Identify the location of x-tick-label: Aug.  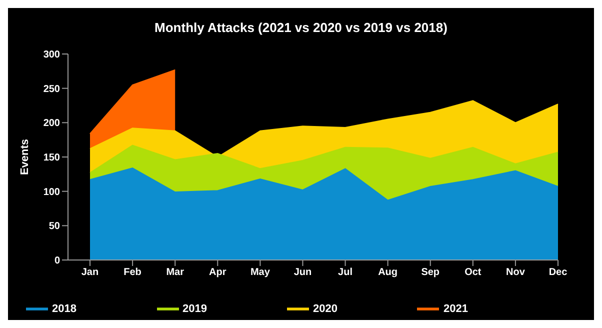
(388, 272).